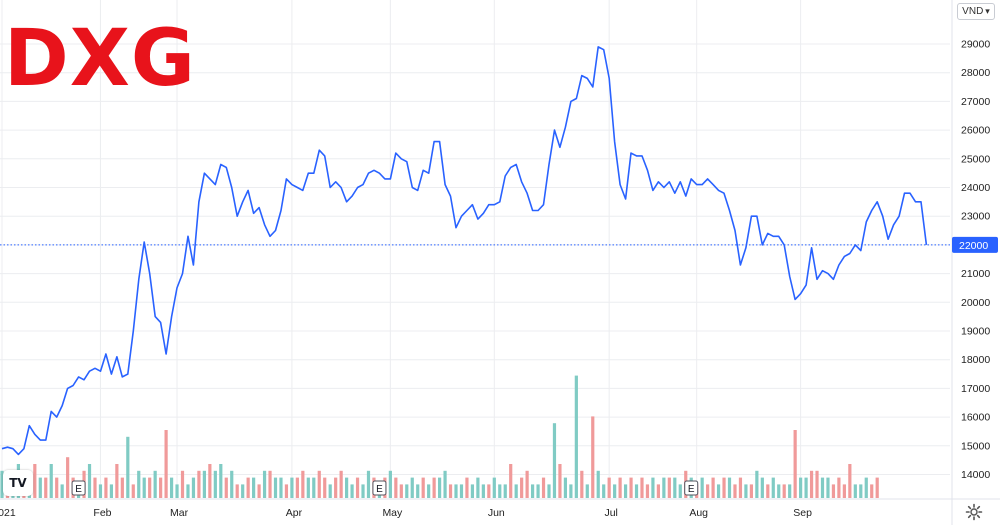  I want to click on x-tick-label: 2021, so click(8, 513).